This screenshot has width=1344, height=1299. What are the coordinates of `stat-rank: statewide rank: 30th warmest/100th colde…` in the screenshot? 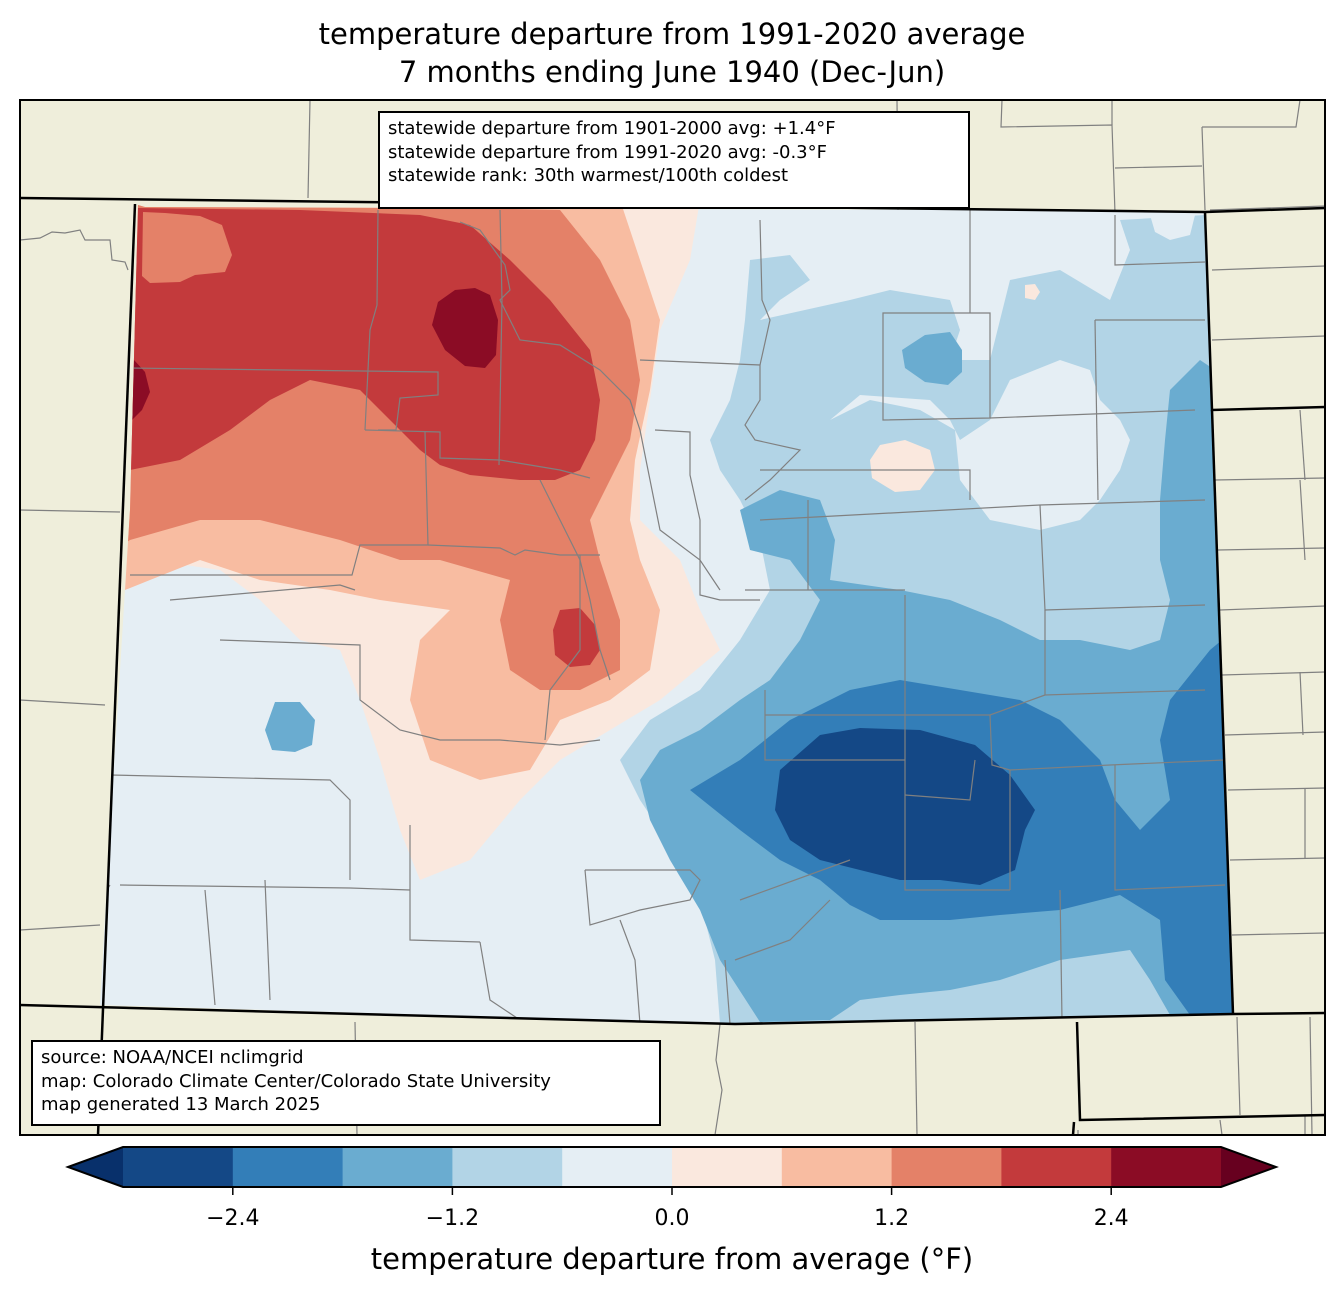 It's located at (588, 175).